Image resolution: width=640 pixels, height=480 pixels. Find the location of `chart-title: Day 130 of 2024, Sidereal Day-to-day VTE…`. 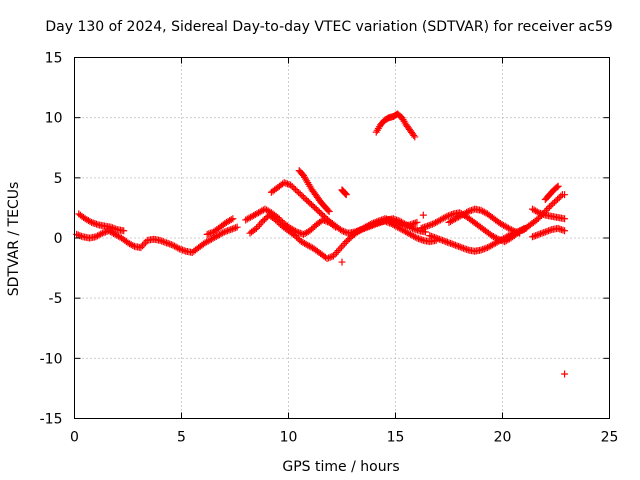

chart-title: Day 130 of 2024, Sidereal Day-to-day VTE… is located at coordinates (328, 27).